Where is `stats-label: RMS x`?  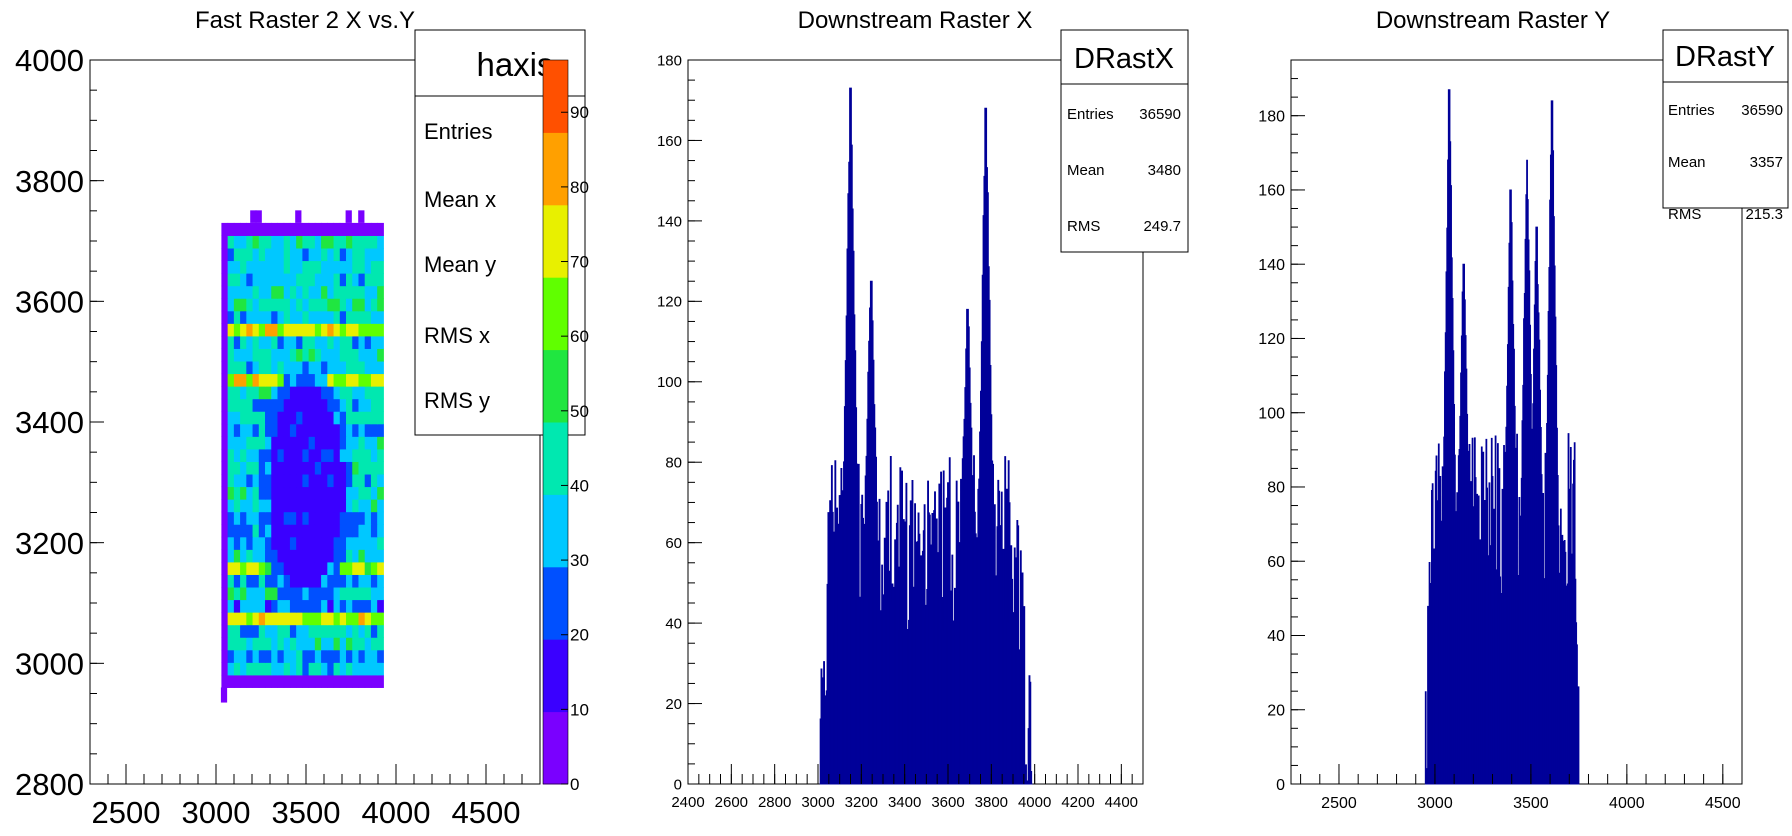
stats-label: RMS x is located at coordinates (457, 335).